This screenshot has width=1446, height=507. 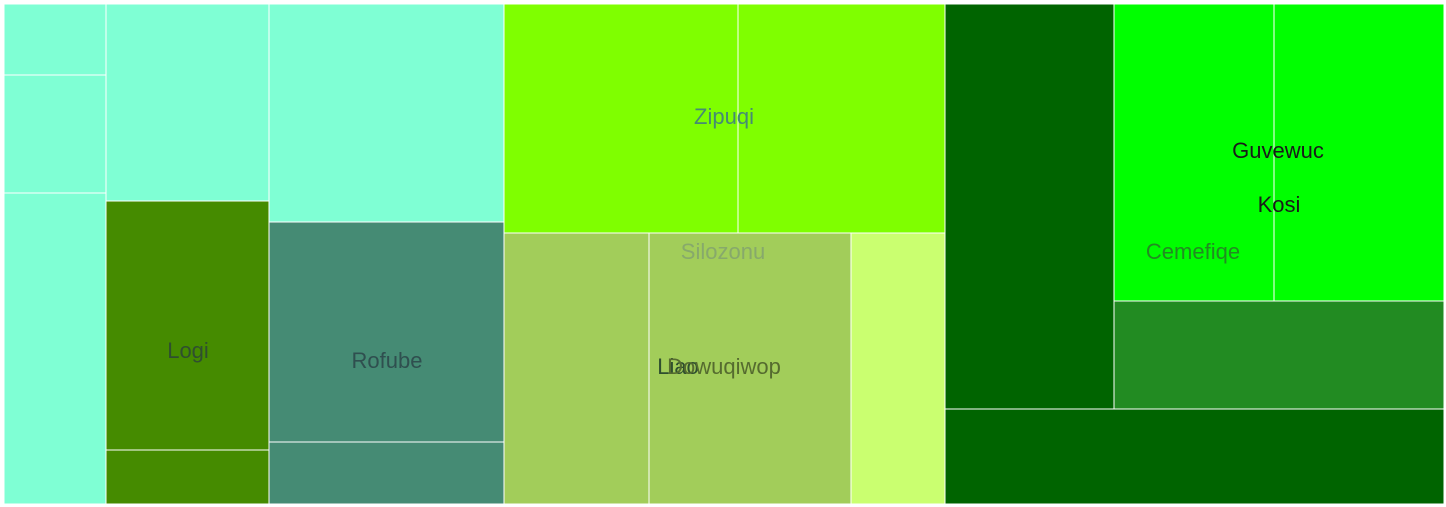 I want to click on cell-label-logi: Logi, so click(x=188, y=350).